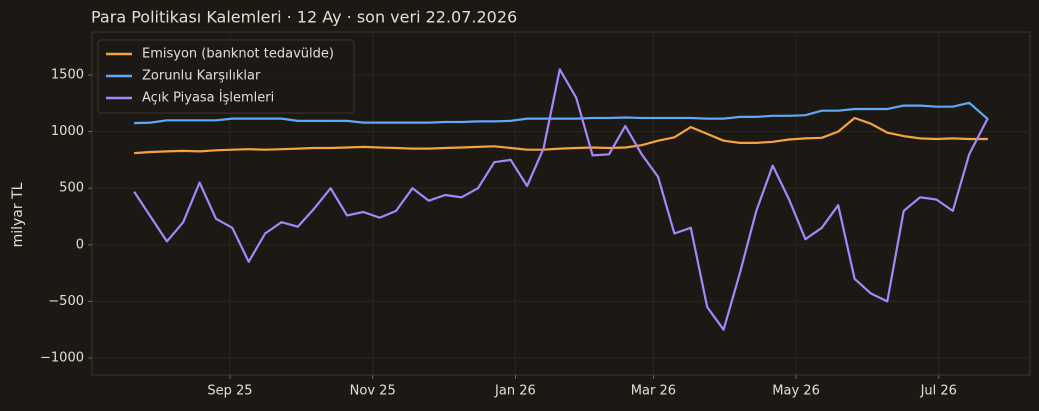 This screenshot has width=1039, height=411. Describe the element at coordinates (373, 391) in the screenshot. I see `x-tick-label: Nov 25` at that location.